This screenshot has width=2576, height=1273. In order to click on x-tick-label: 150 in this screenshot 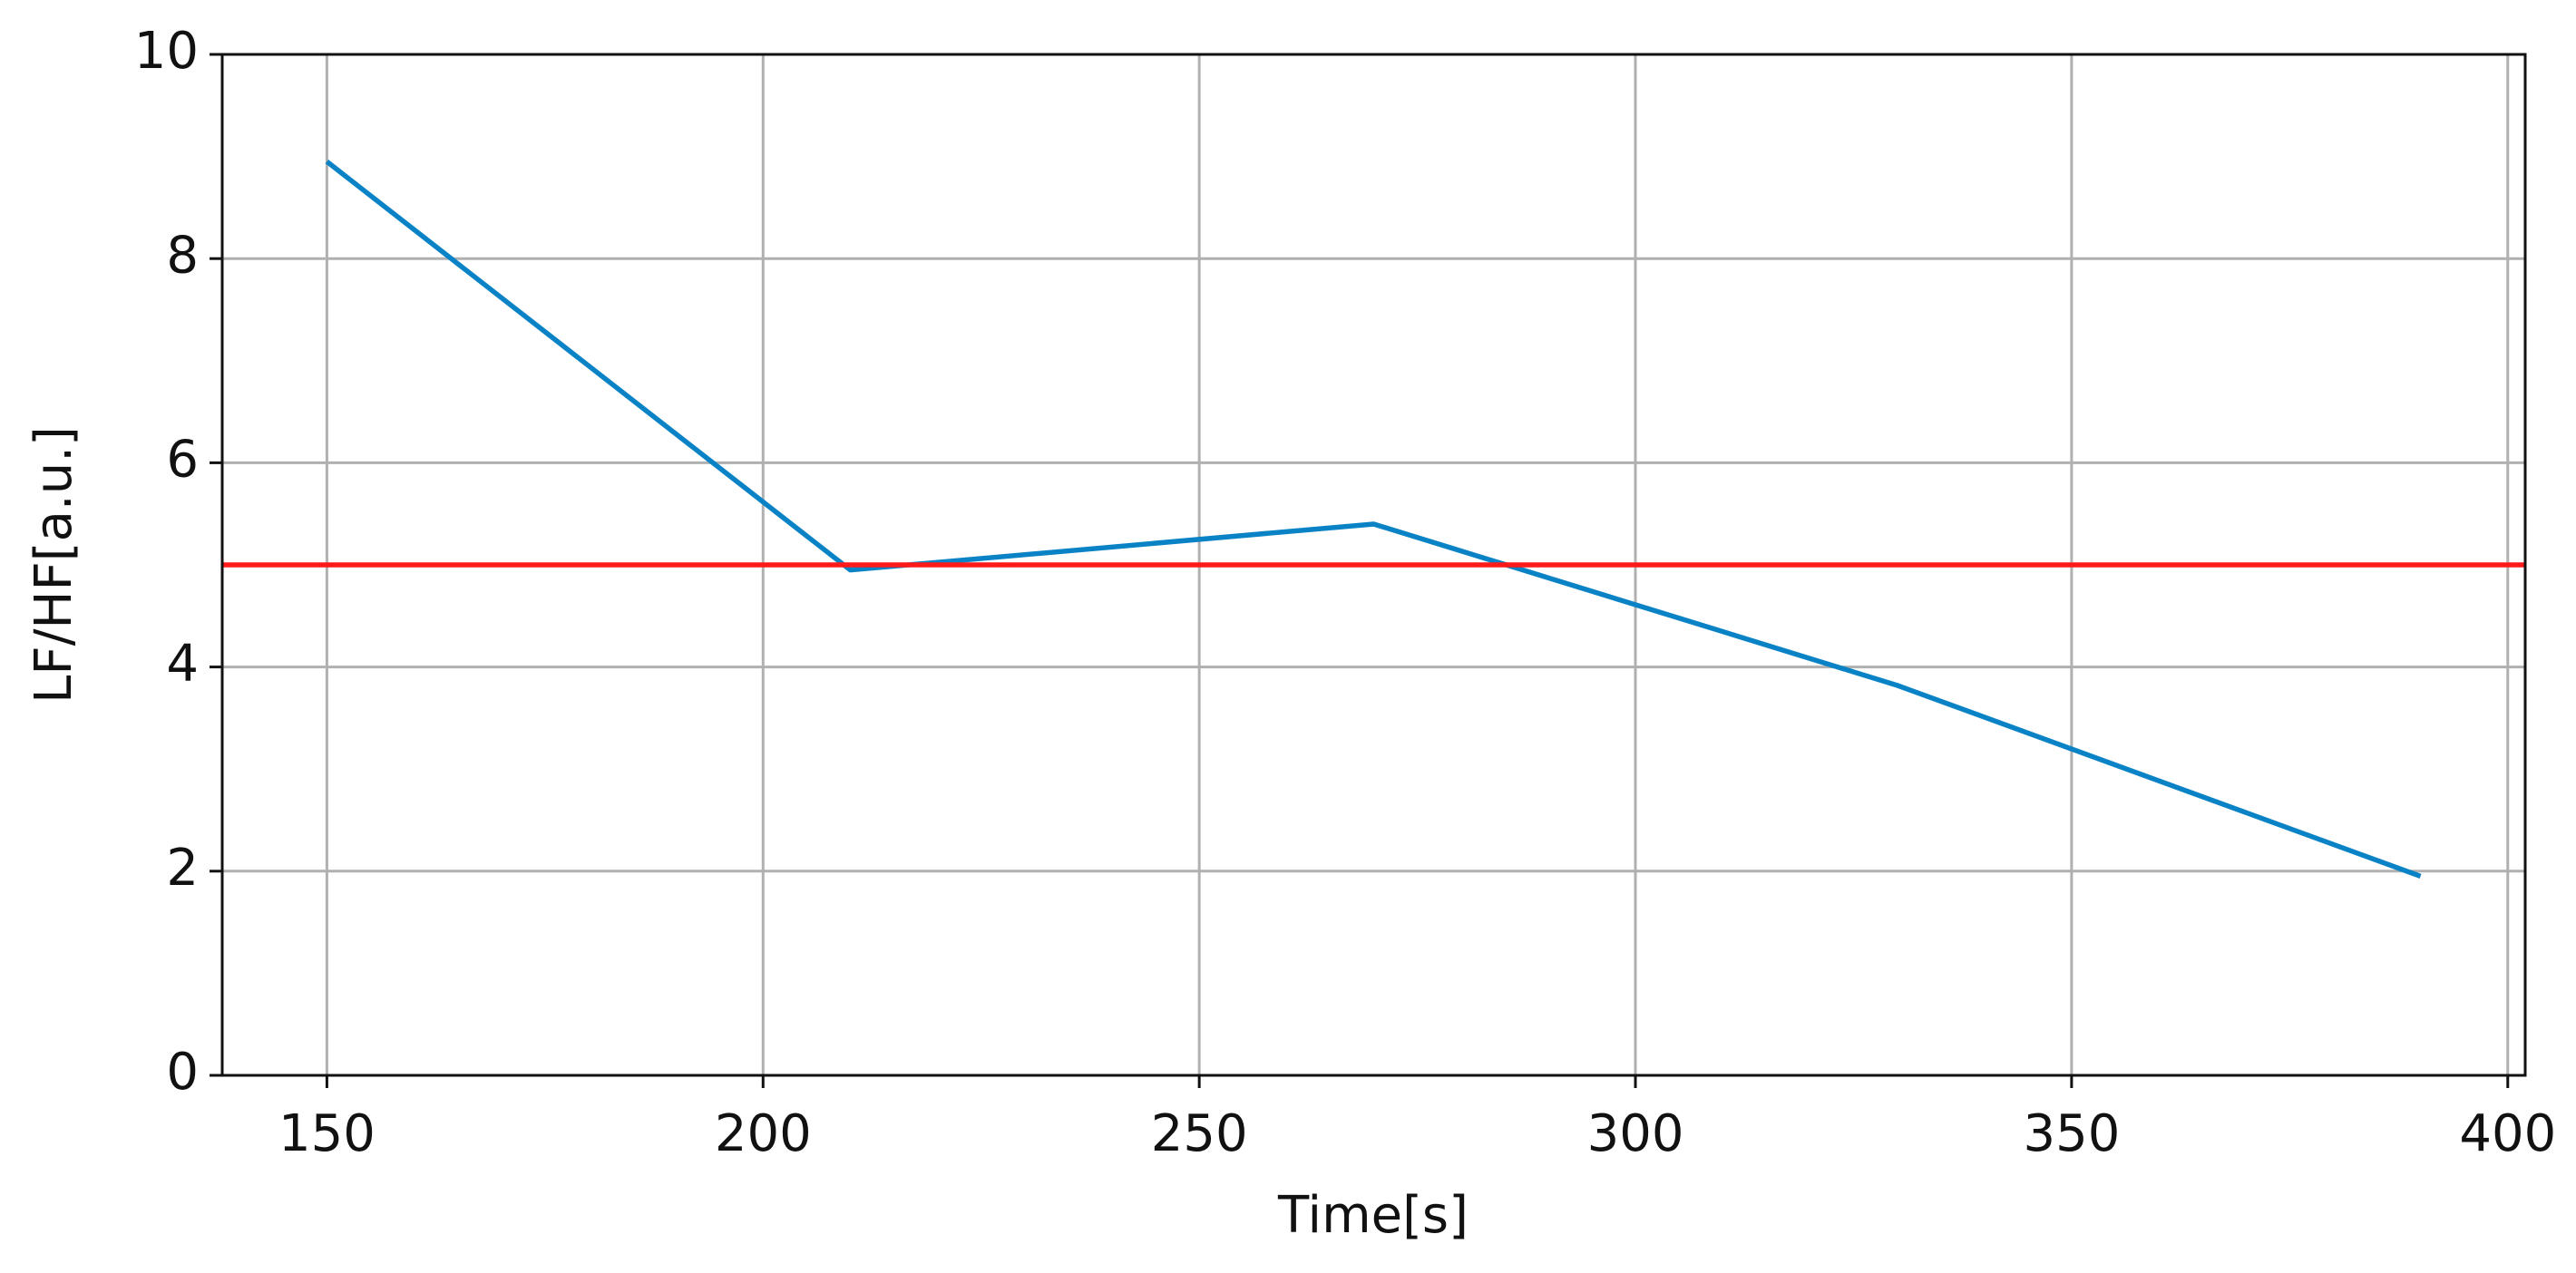, I will do `click(327, 1133)`.